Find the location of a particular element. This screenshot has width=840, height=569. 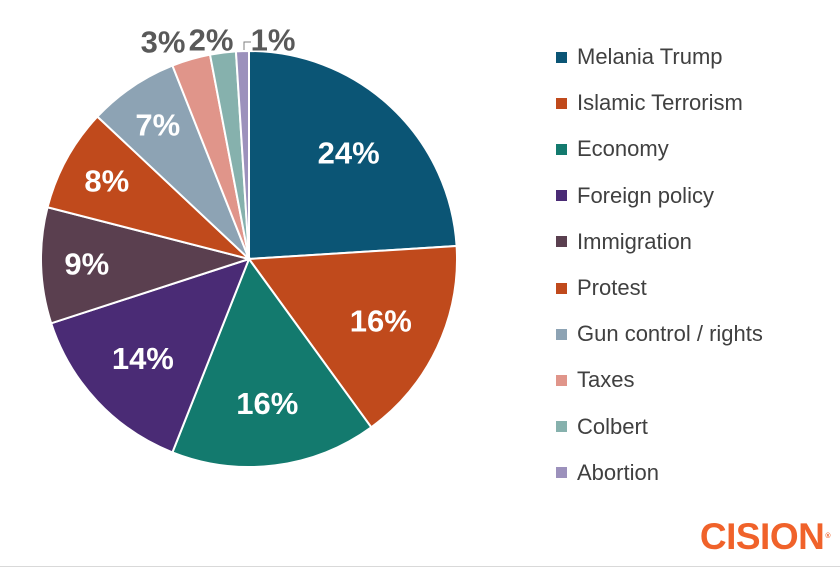

pie-slice-economy is located at coordinates (272, 362).